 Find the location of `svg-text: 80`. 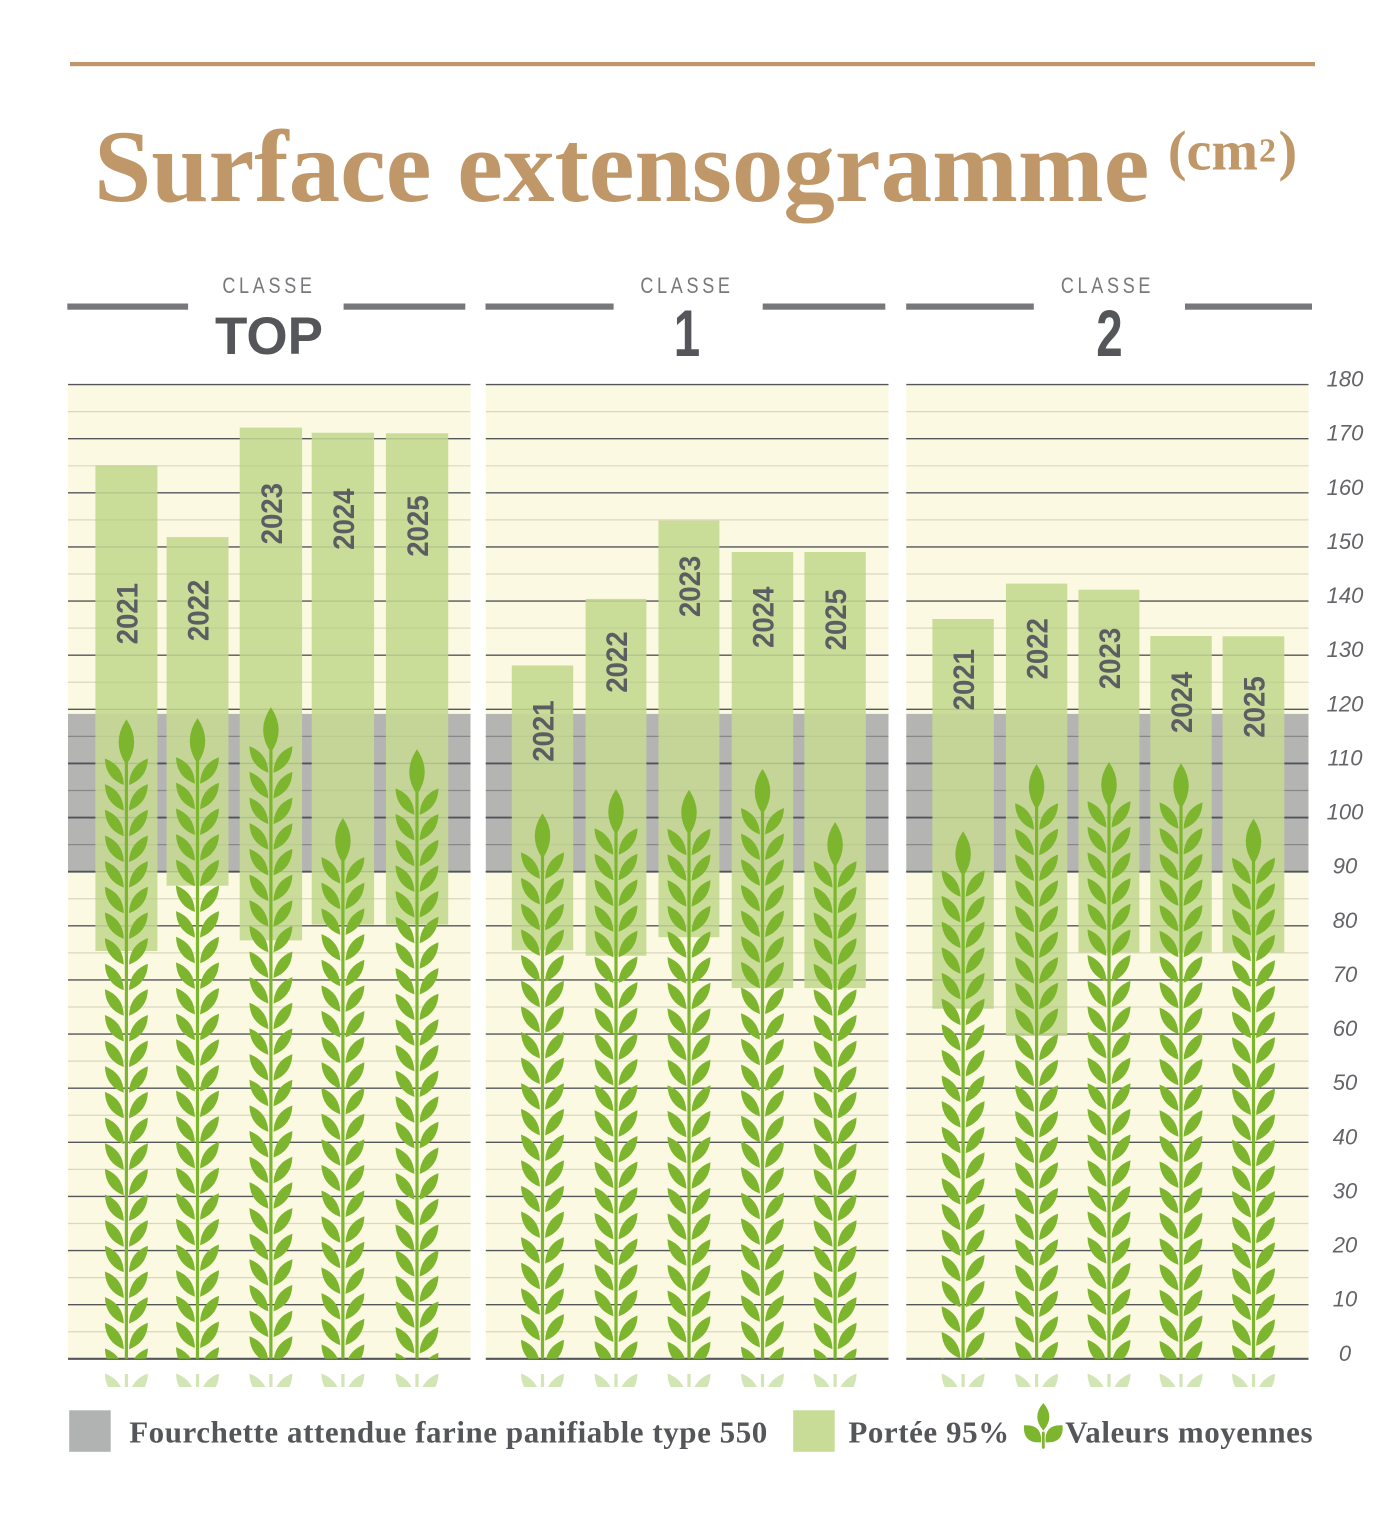

svg-text: 80 is located at coordinates (1345, 920).